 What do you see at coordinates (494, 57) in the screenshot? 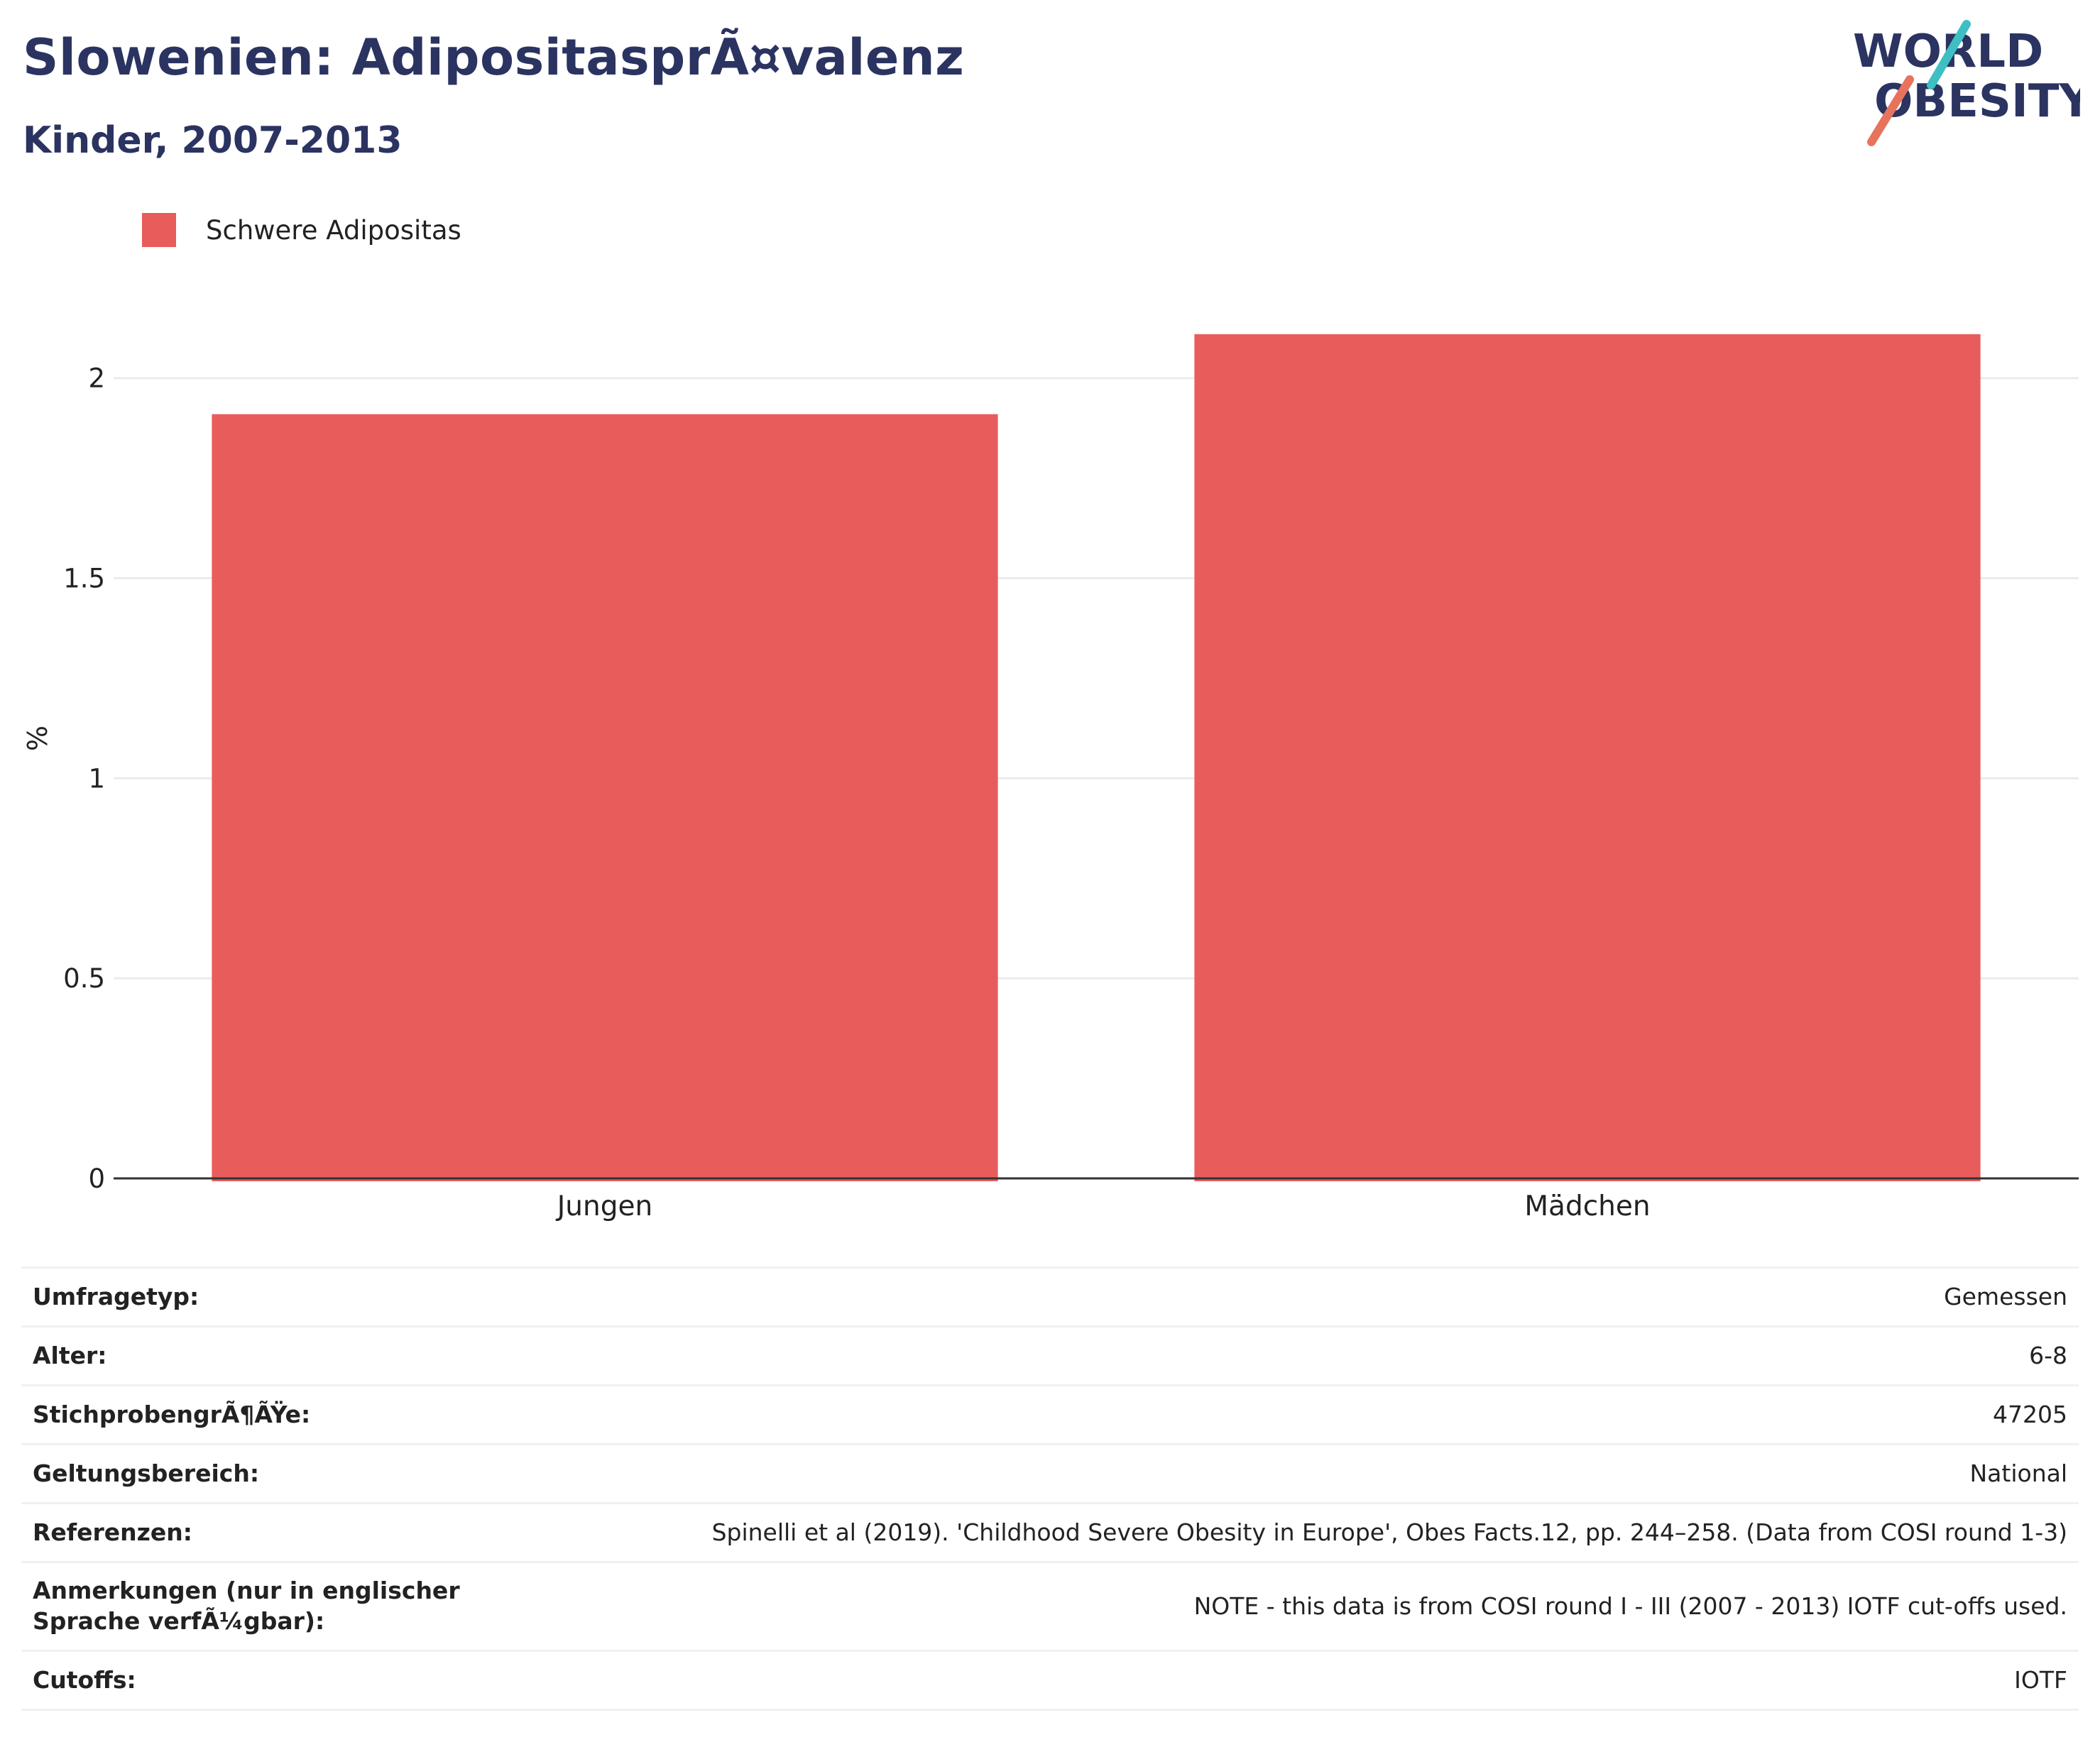
I see `chart-title: Slowenien: AdipositasprÃ¤valenz` at bounding box center [494, 57].